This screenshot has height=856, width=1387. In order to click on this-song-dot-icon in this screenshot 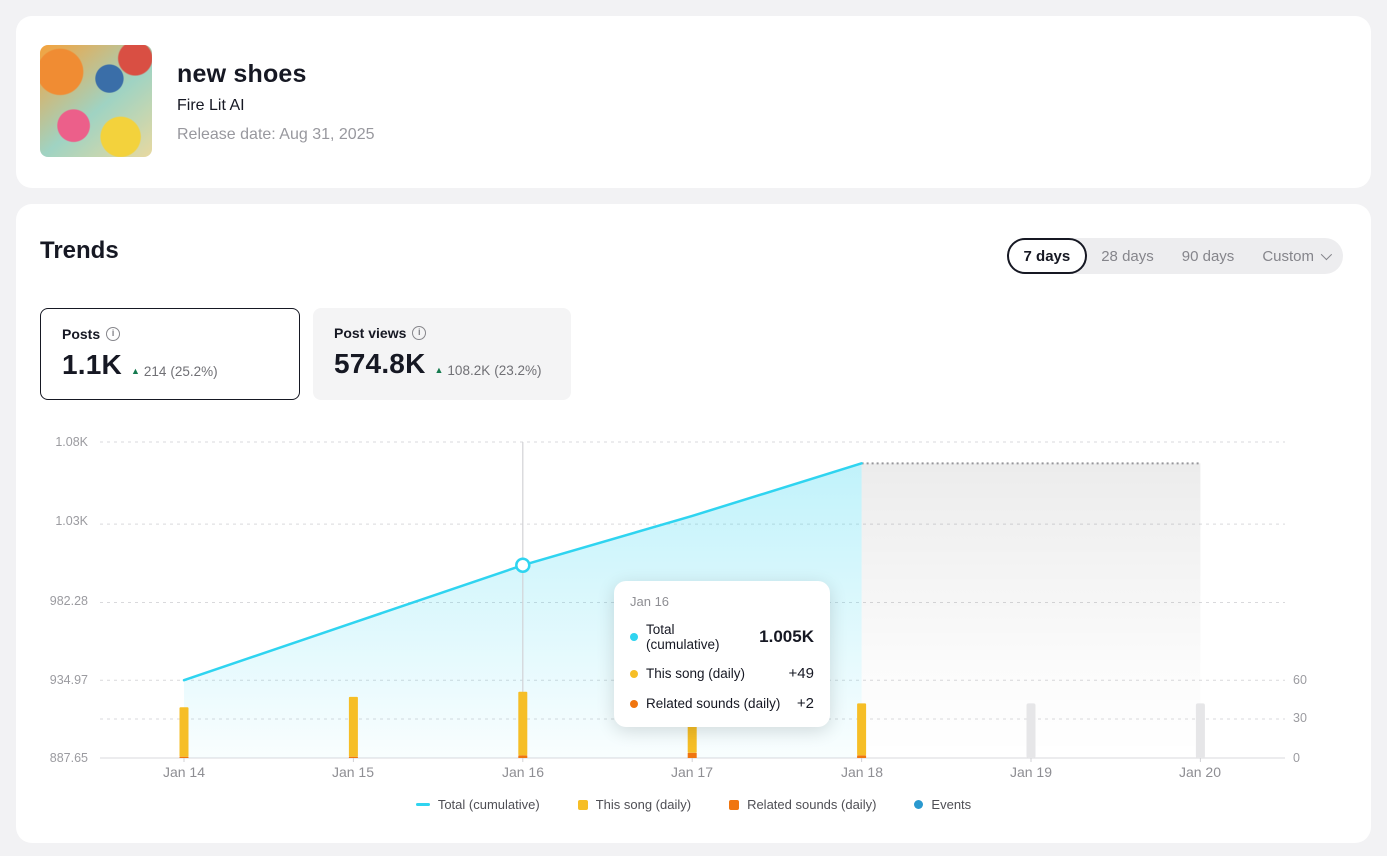, I will do `click(634, 673)`.